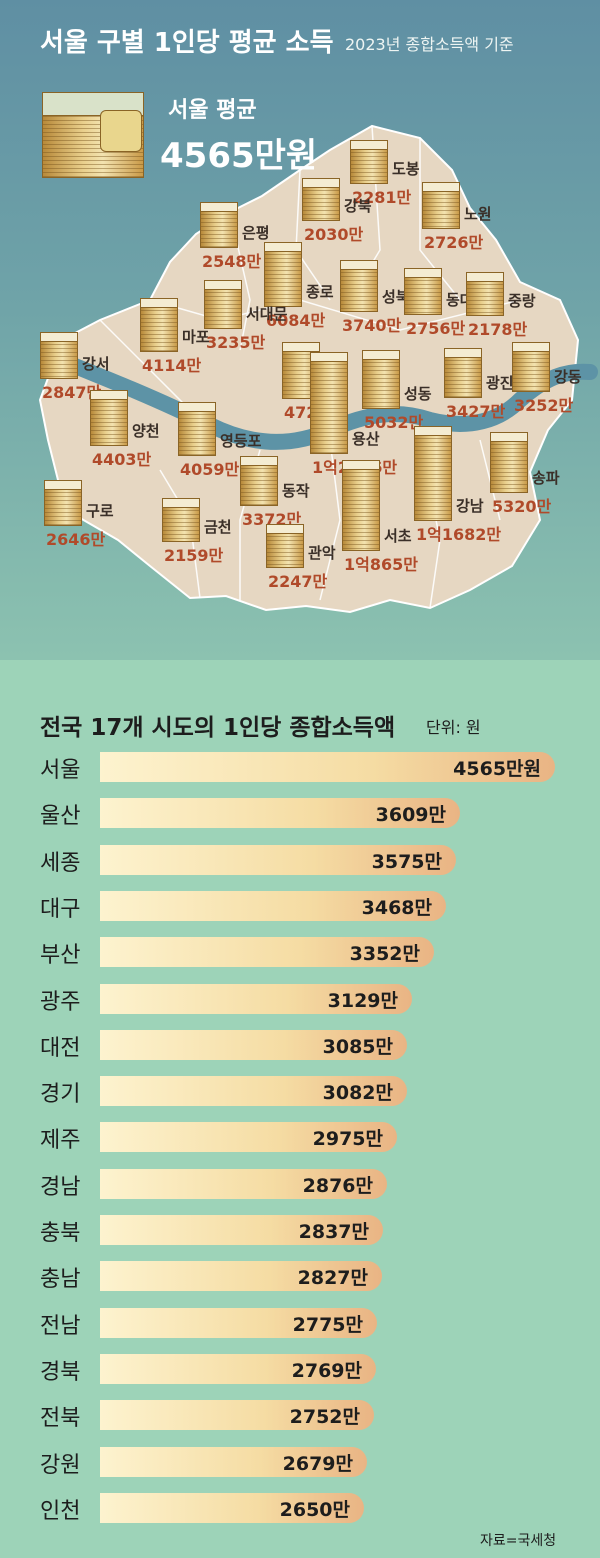 Image resolution: width=600 pixels, height=1558 pixels. I want to click on district-name: 노원, so click(478, 214).